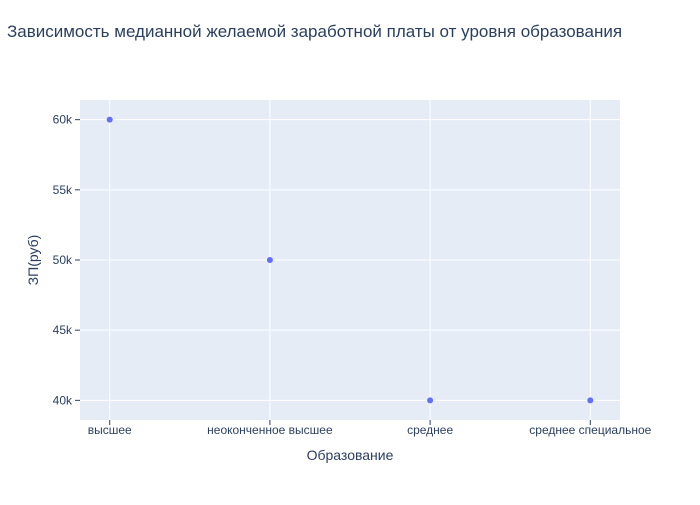  I want to click on y-tick-label: 50k, so click(63, 260).